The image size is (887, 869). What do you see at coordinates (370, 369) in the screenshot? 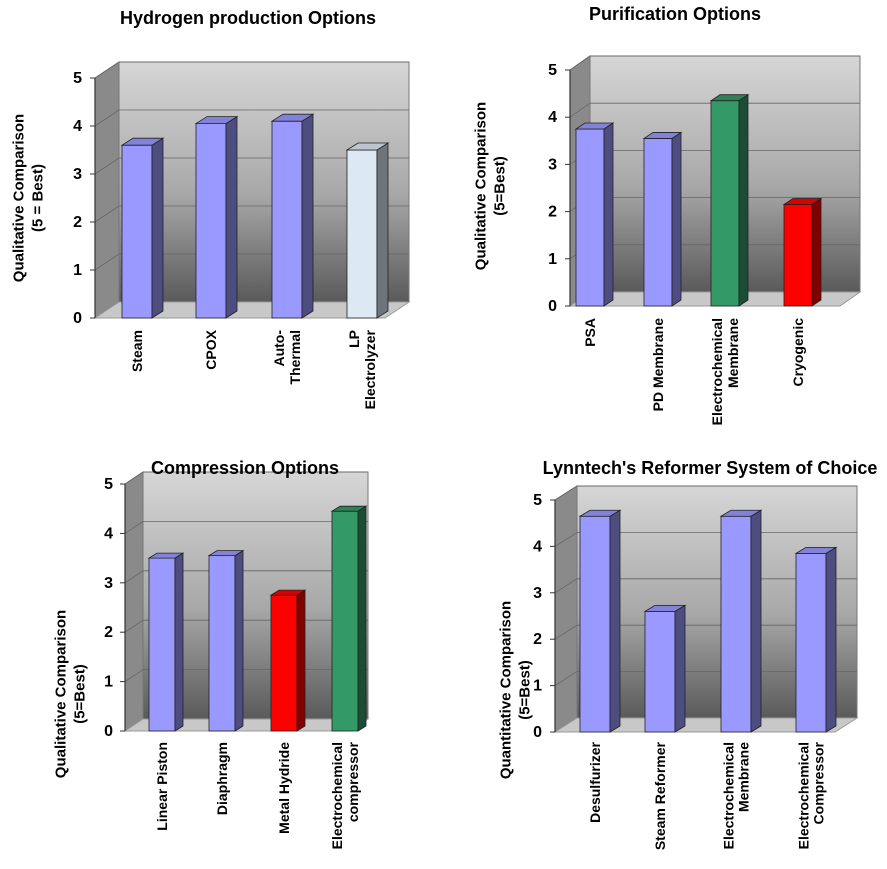
I see `x-category-label: Electrolyzer` at bounding box center [370, 369].